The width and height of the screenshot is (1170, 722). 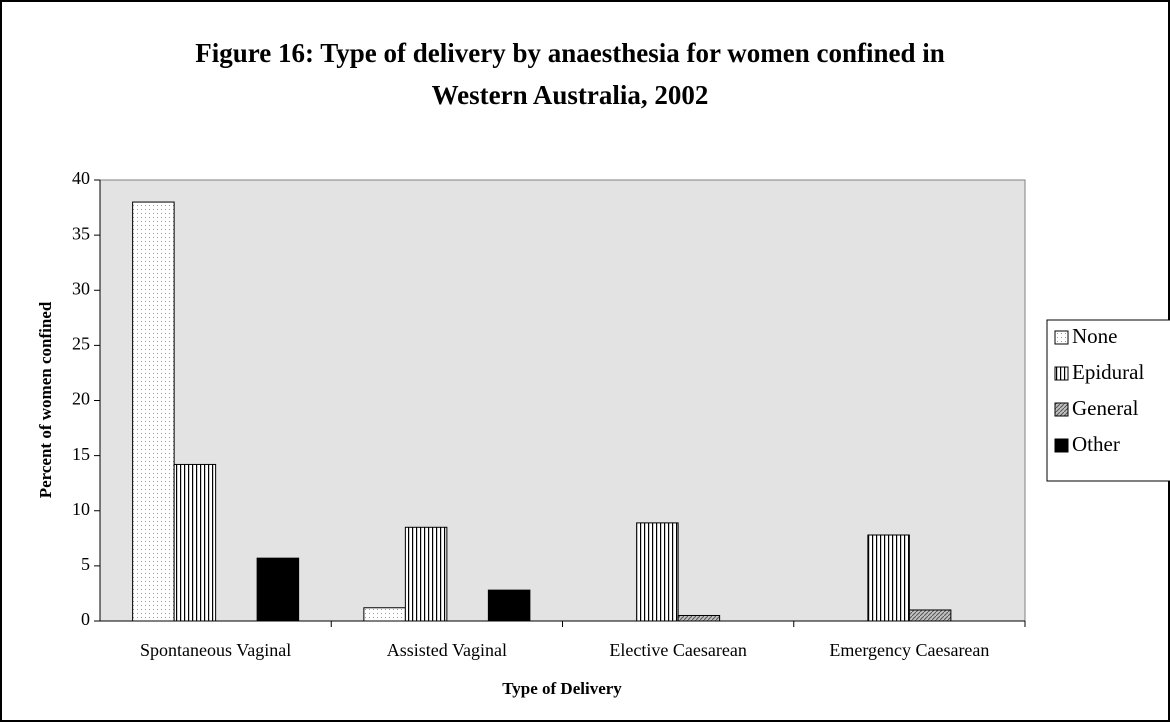 What do you see at coordinates (570, 95) in the screenshot?
I see `chart-title: Western Australia, 2002` at bounding box center [570, 95].